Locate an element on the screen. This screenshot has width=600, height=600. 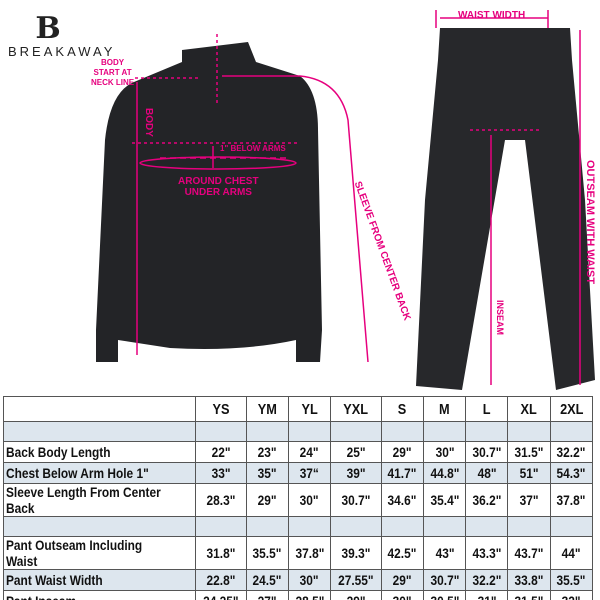
row-label-text: Pant Inseam is located at coordinates (41, 596).